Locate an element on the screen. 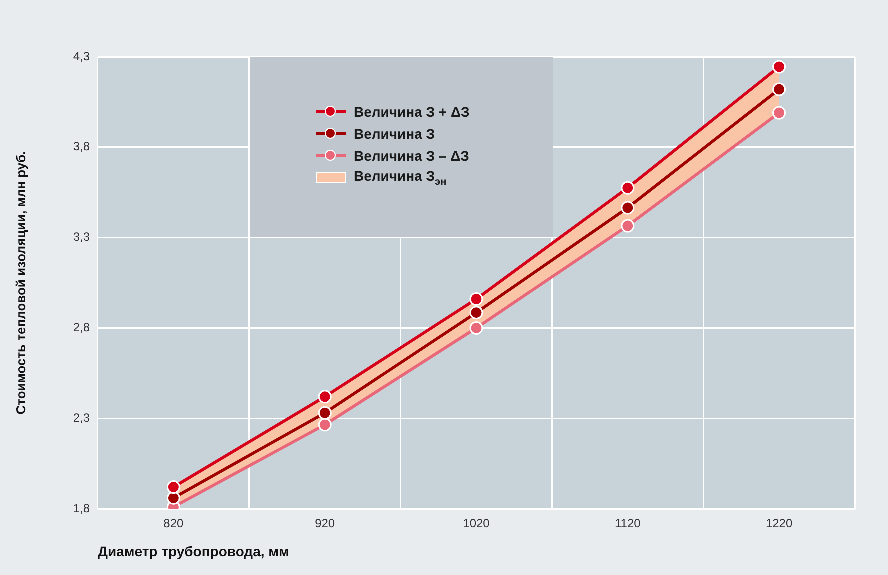 The image size is (888, 575). y-tick-label: 1,8 is located at coordinates (81, 508).